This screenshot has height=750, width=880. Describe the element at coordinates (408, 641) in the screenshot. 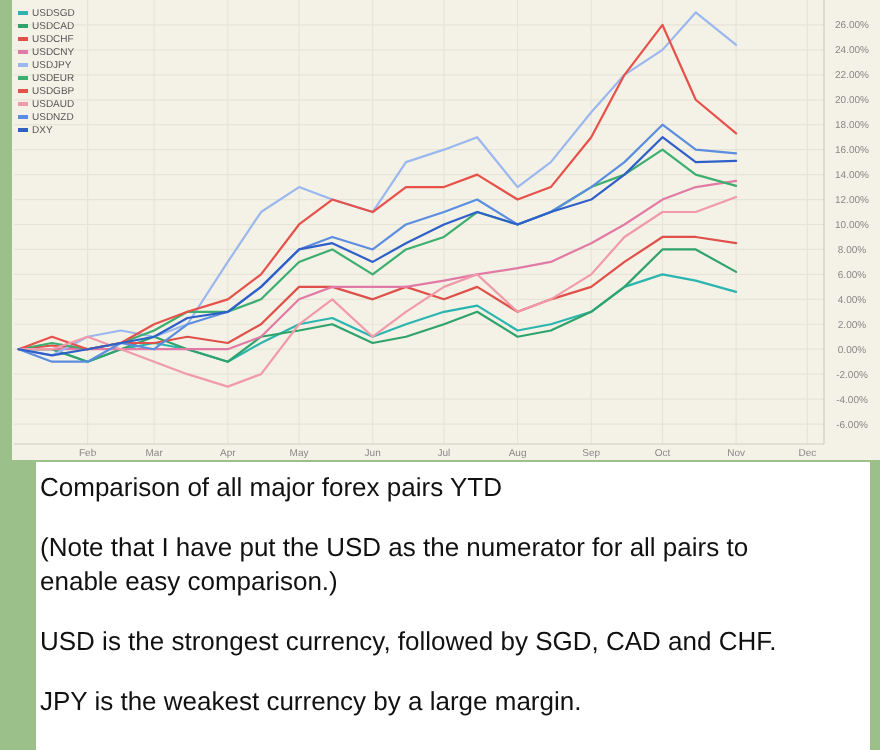

I see `text: USD is the strongest currency, followed by SGD, CAD and CHF.` at that location.